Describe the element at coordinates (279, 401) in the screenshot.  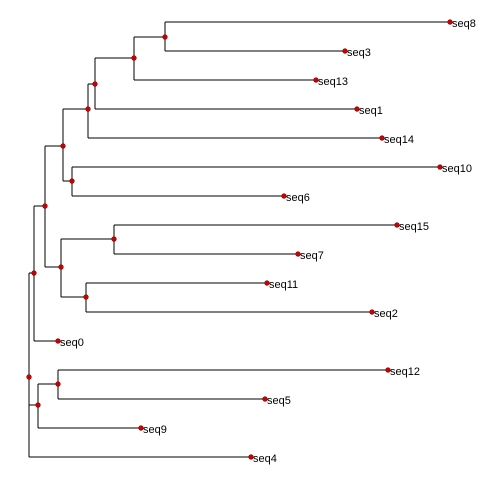
I see `tip-label: seq5` at that location.